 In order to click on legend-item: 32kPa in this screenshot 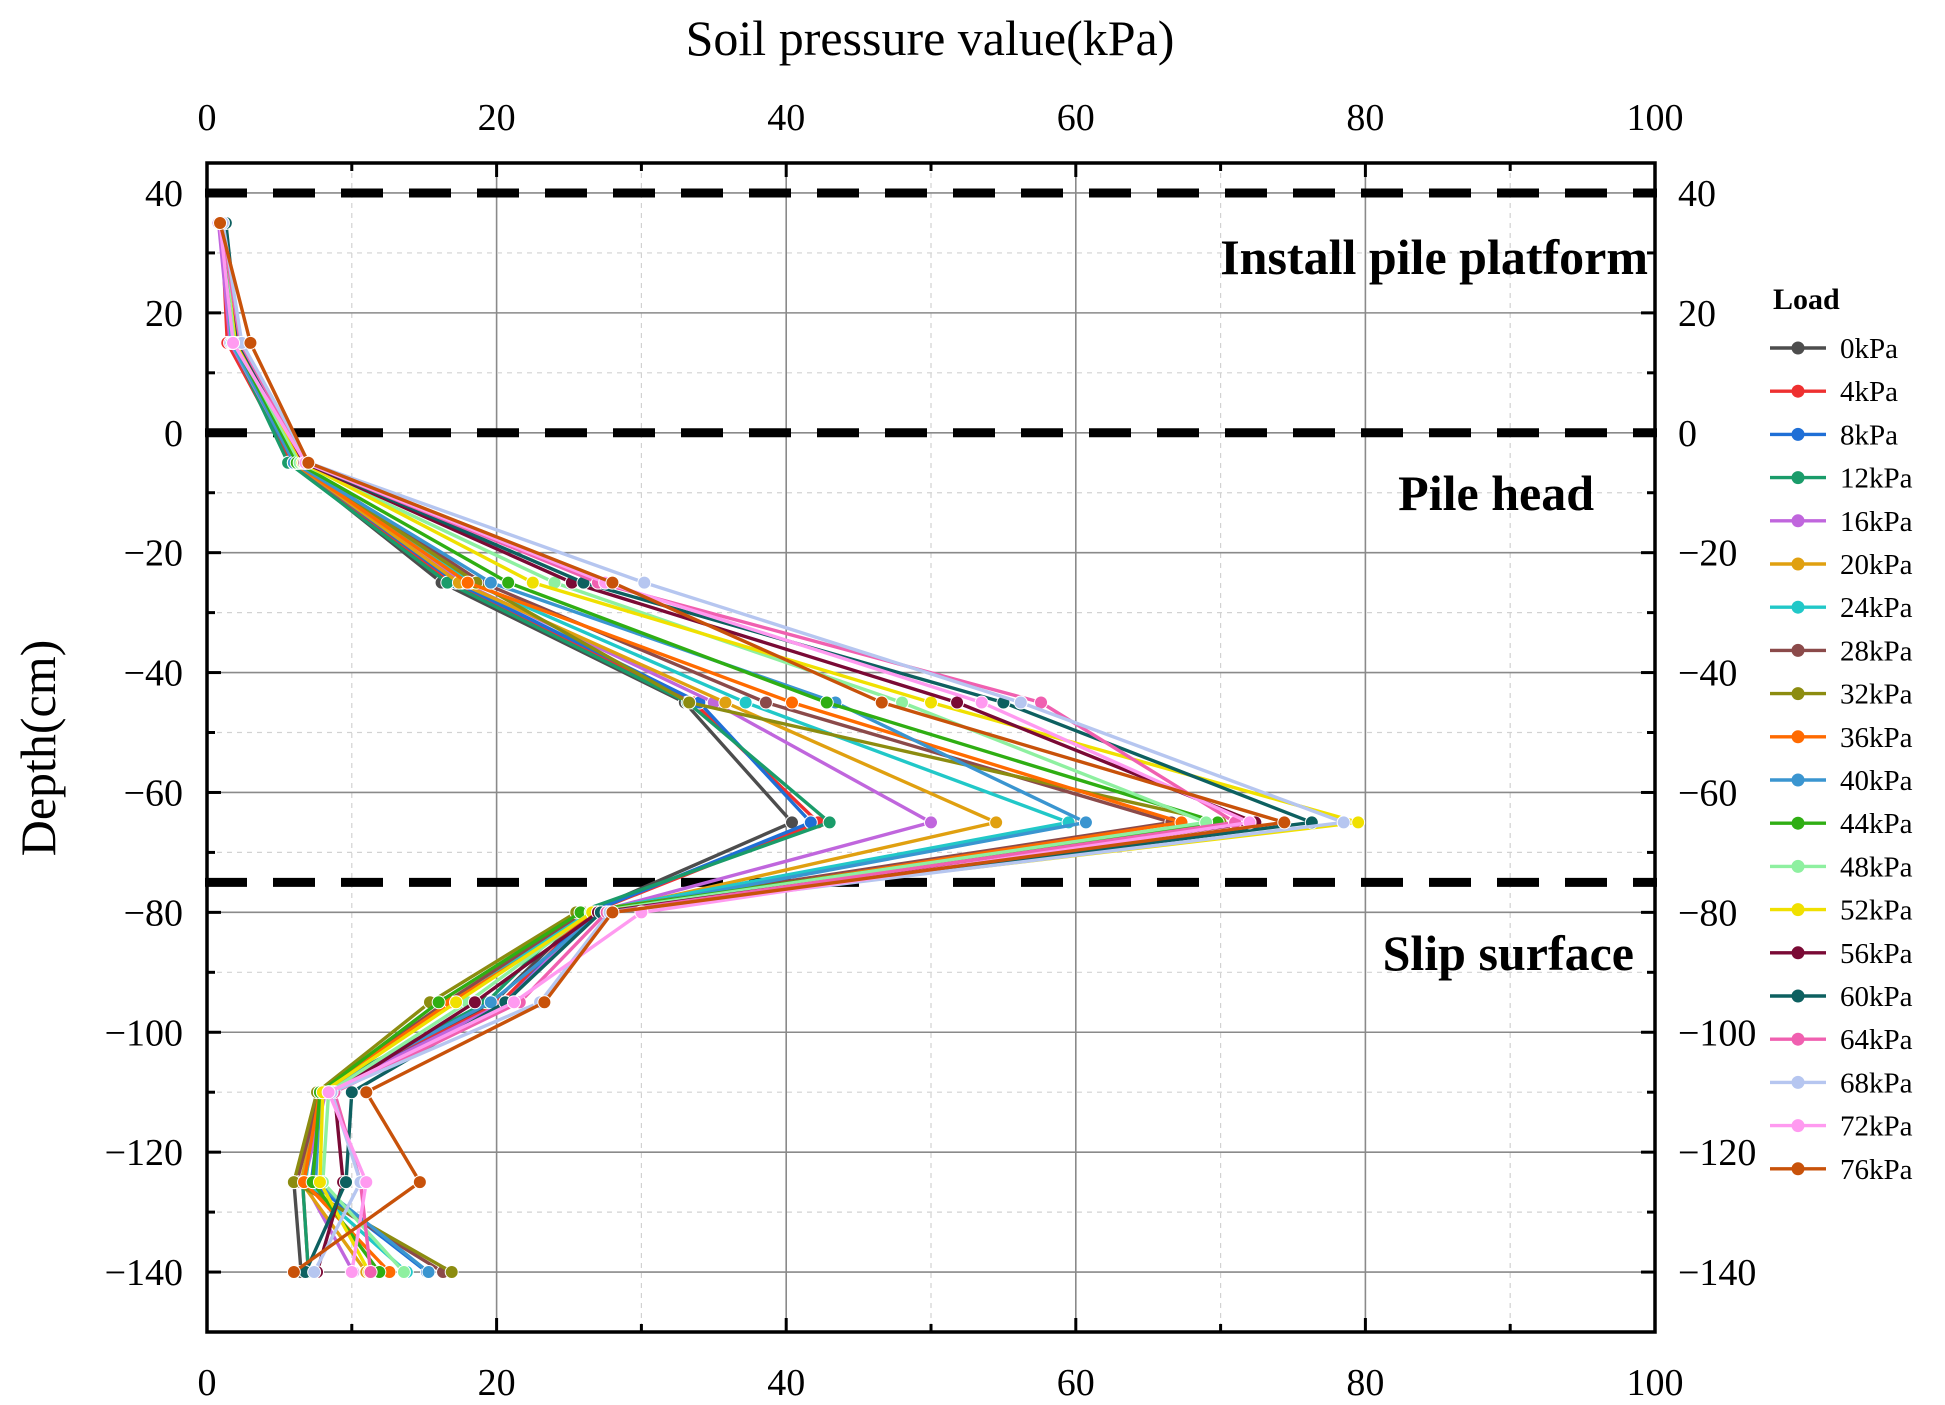, I will do `click(1841, 695)`.